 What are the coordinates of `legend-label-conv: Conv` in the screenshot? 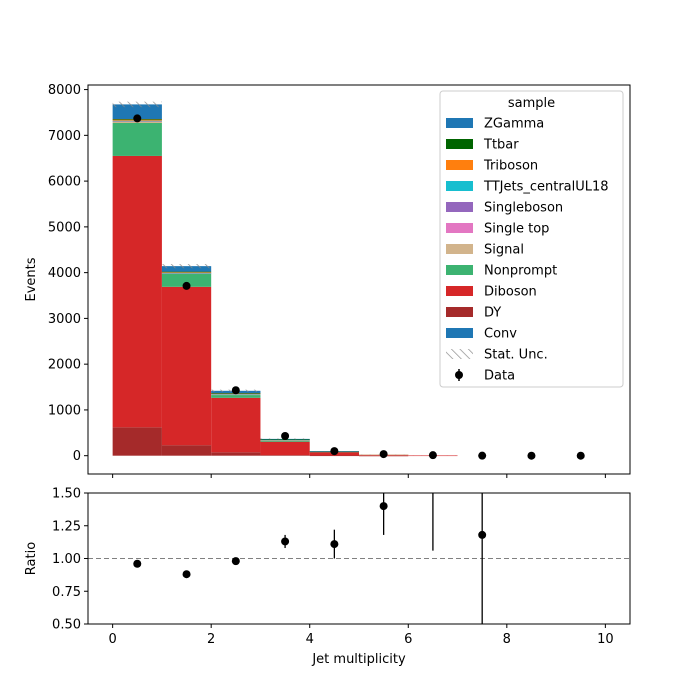 It's located at (500, 334).